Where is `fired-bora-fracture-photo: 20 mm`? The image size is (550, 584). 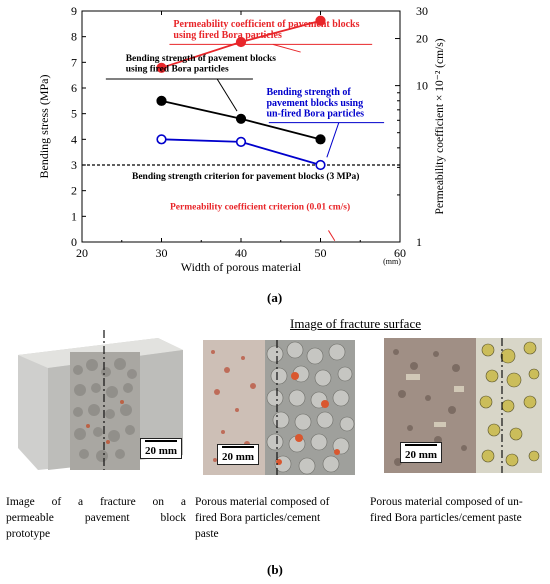
fired-bora-fracture-photo: 20 mm is located at coordinates (279, 407).